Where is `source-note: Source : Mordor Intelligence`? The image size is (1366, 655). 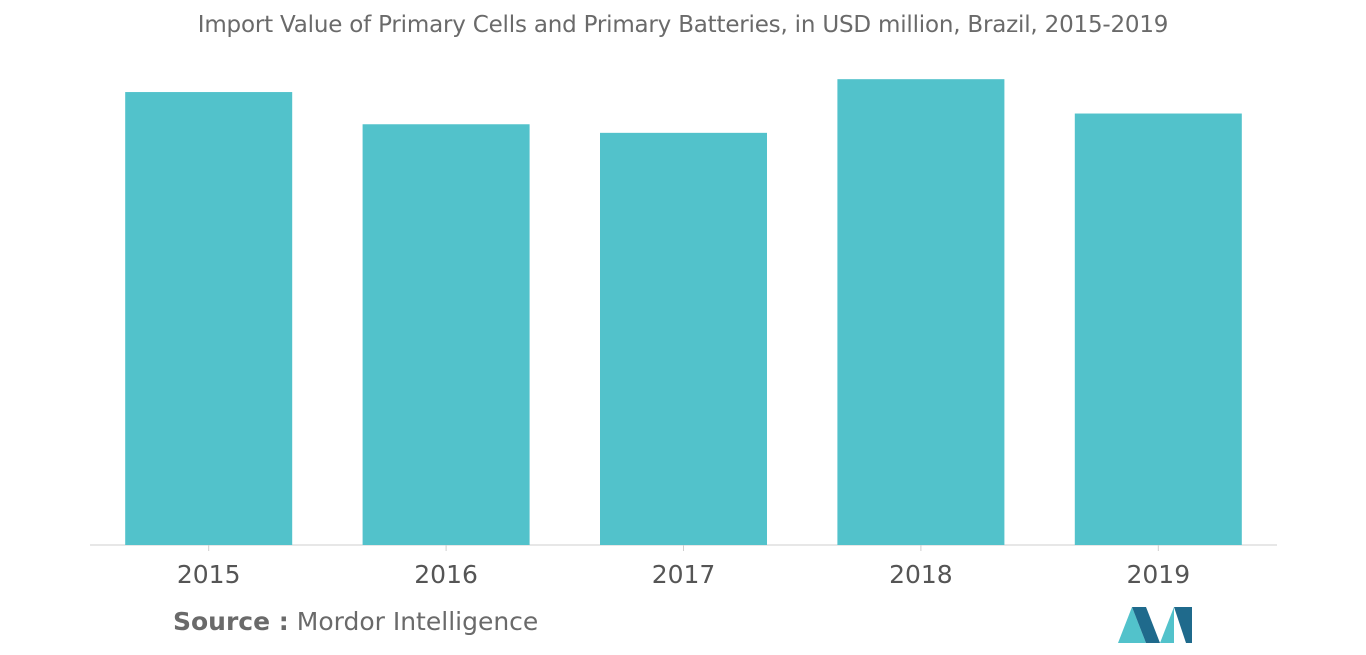
source-note: Source : Mordor Intelligence is located at coordinates (355, 621).